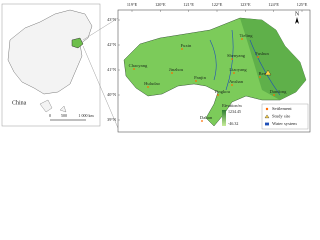  What do you see at coordinates (64, 115) in the screenshot?
I see `scale-label: 500` at bounding box center [64, 115].